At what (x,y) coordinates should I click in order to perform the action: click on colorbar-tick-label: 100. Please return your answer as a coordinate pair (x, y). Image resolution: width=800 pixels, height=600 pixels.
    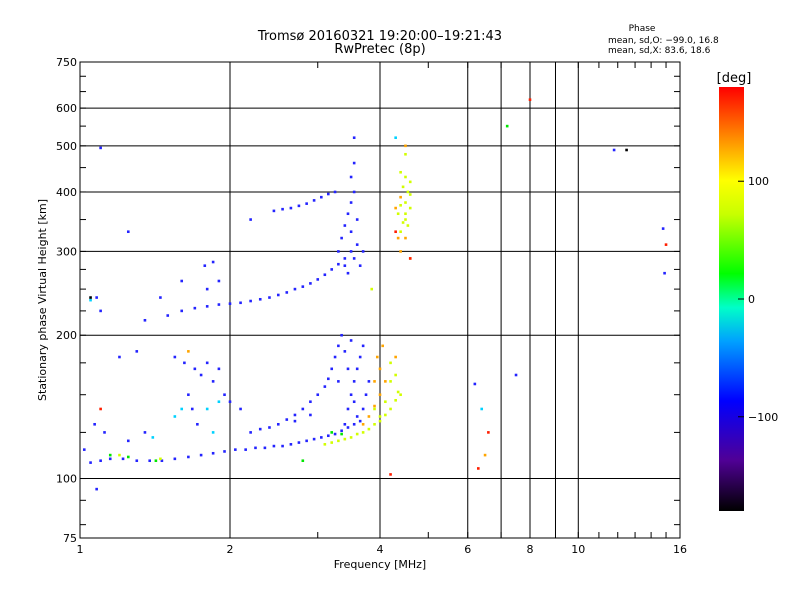
    Looking at the image, I should click on (758, 181).